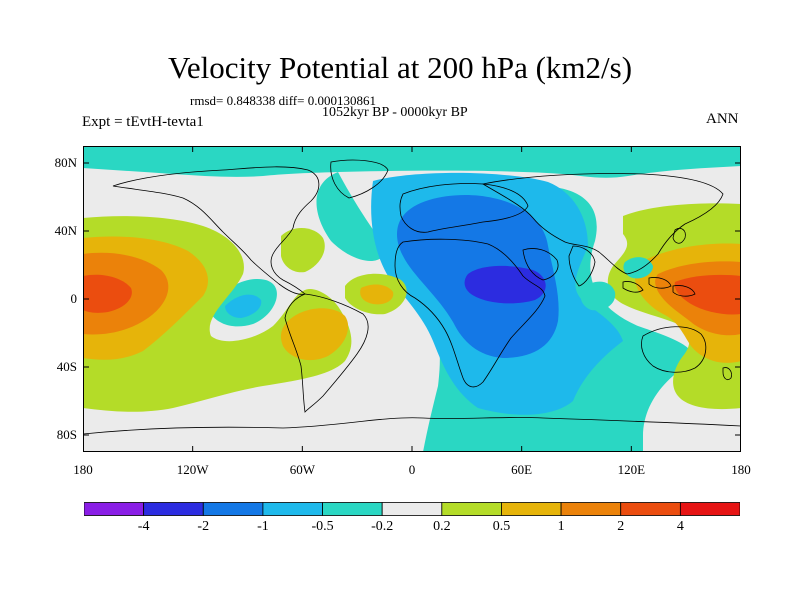  What do you see at coordinates (192, 469) in the screenshot?
I see `lon-label: 120W` at bounding box center [192, 469].